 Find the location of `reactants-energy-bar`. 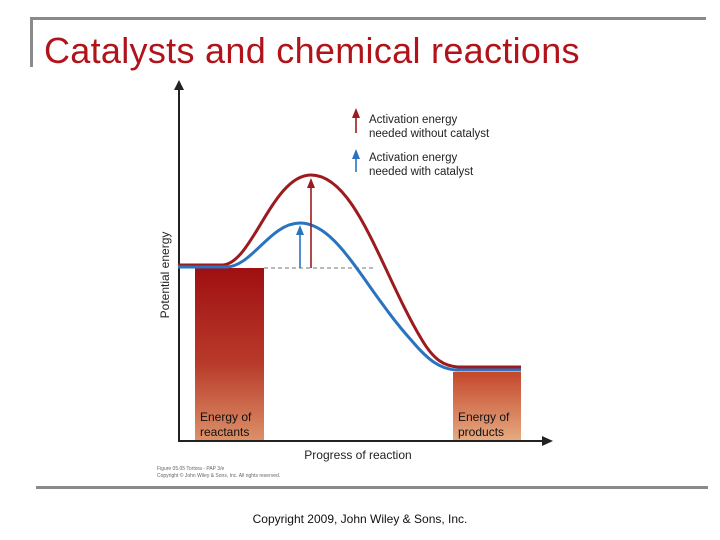

reactants-energy-bar is located at coordinates (229, 354).